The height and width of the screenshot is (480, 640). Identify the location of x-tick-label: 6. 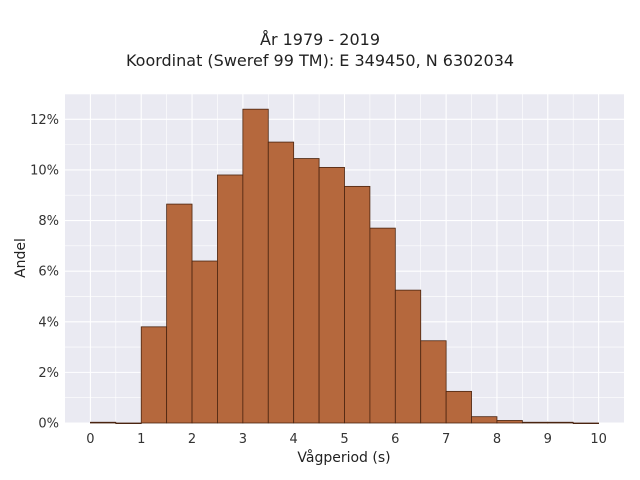
(395, 439).